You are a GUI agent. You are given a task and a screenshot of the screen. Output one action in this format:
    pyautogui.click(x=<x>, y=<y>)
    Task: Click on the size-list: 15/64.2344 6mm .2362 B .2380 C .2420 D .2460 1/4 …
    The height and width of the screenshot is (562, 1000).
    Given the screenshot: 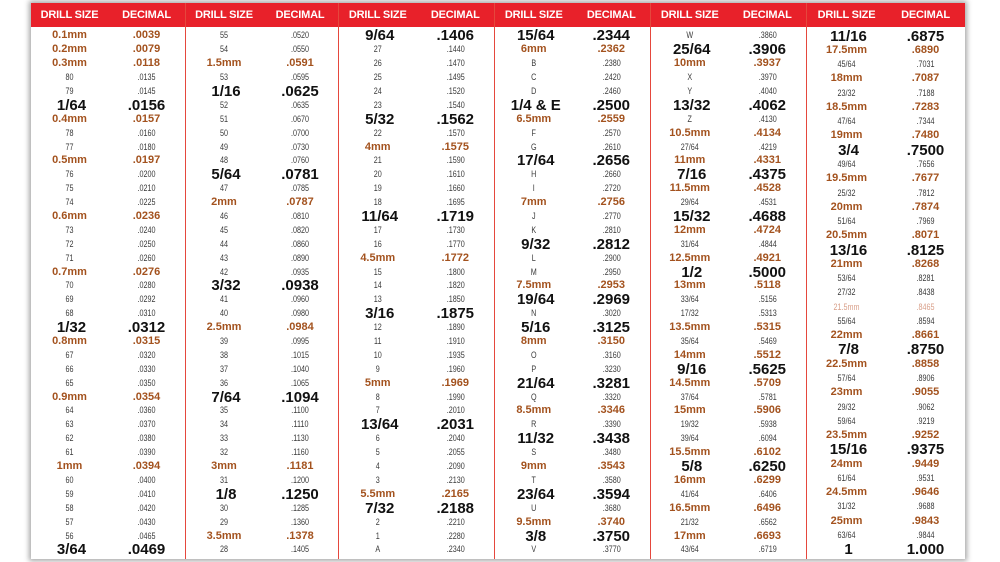 What is the action you would take?
    pyautogui.click(x=572, y=292)
    